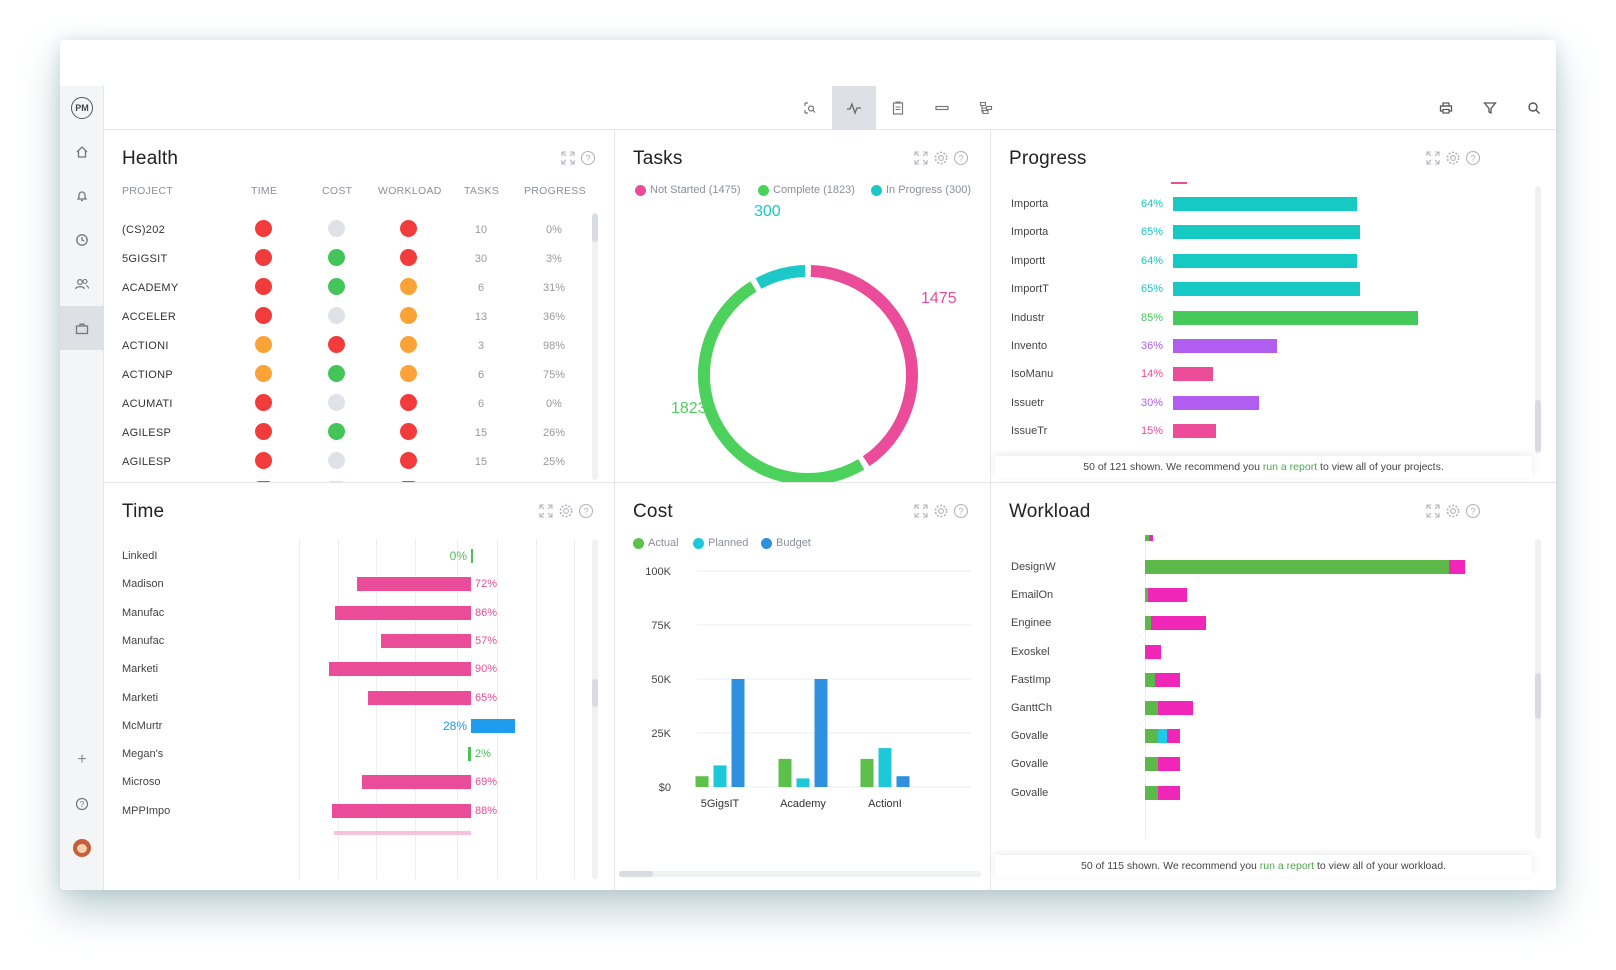  What do you see at coordinates (1162, 736) in the screenshot?
I see `workload-bar-cyan` at bounding box center [1162, 736].